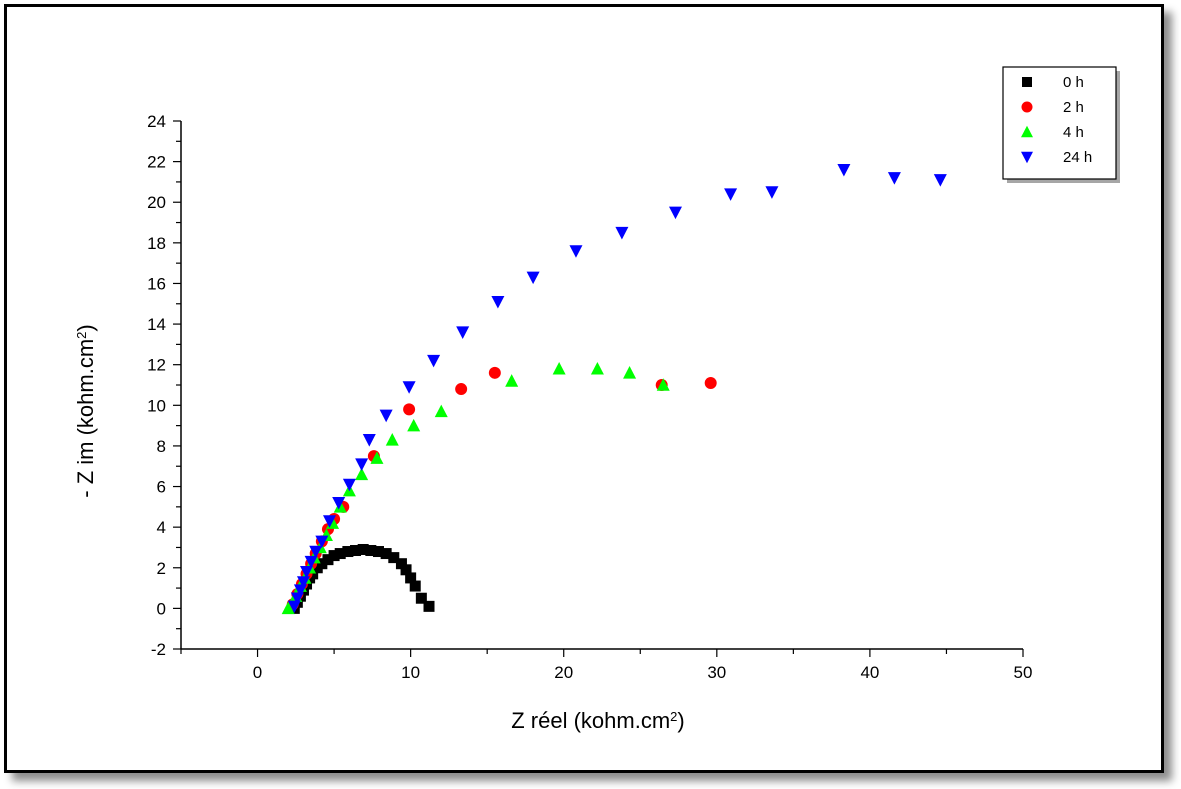 The height and width of the screenshot is (789, 1181). I want to click on legend: 0 h 2 h 4 h 24 h, so click(1061, 124).